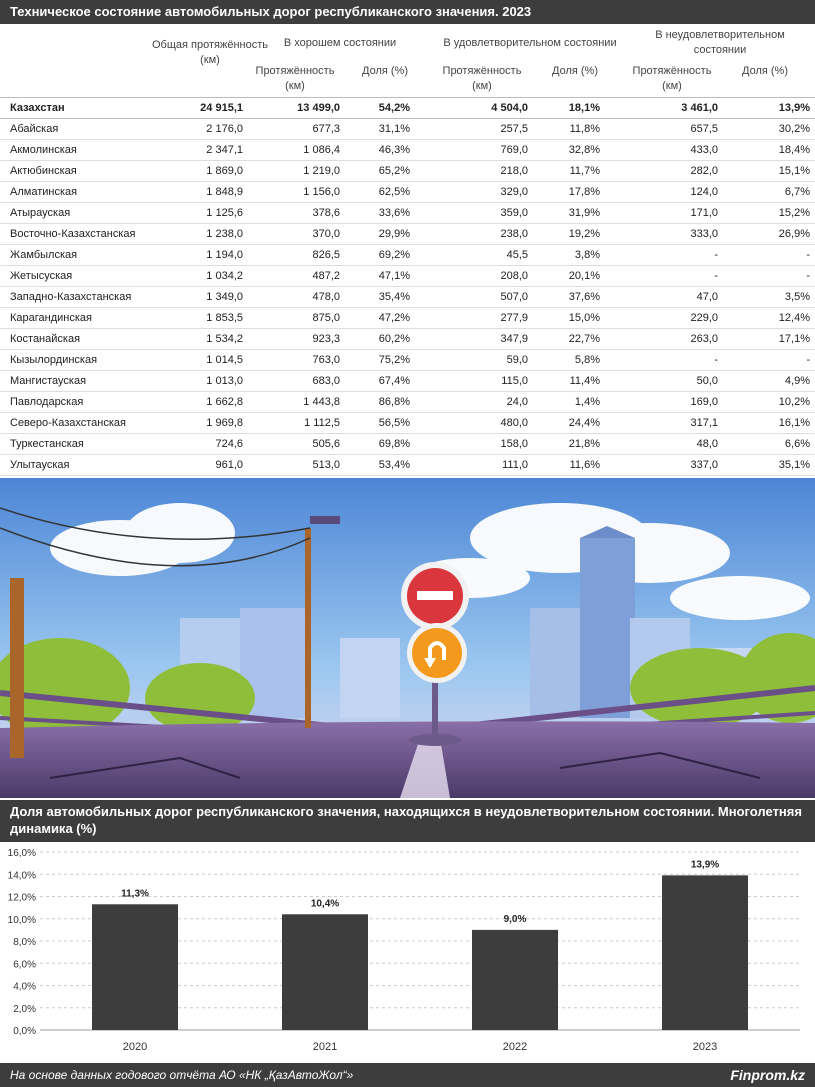  I want to click on cell-good-len: 875,0, so click(326, 318).